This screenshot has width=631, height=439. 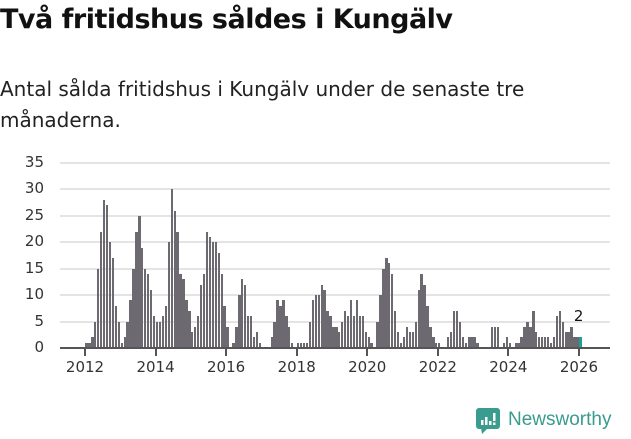 I want to click on x-tick-label: 2018, so click(x=296, y=367).